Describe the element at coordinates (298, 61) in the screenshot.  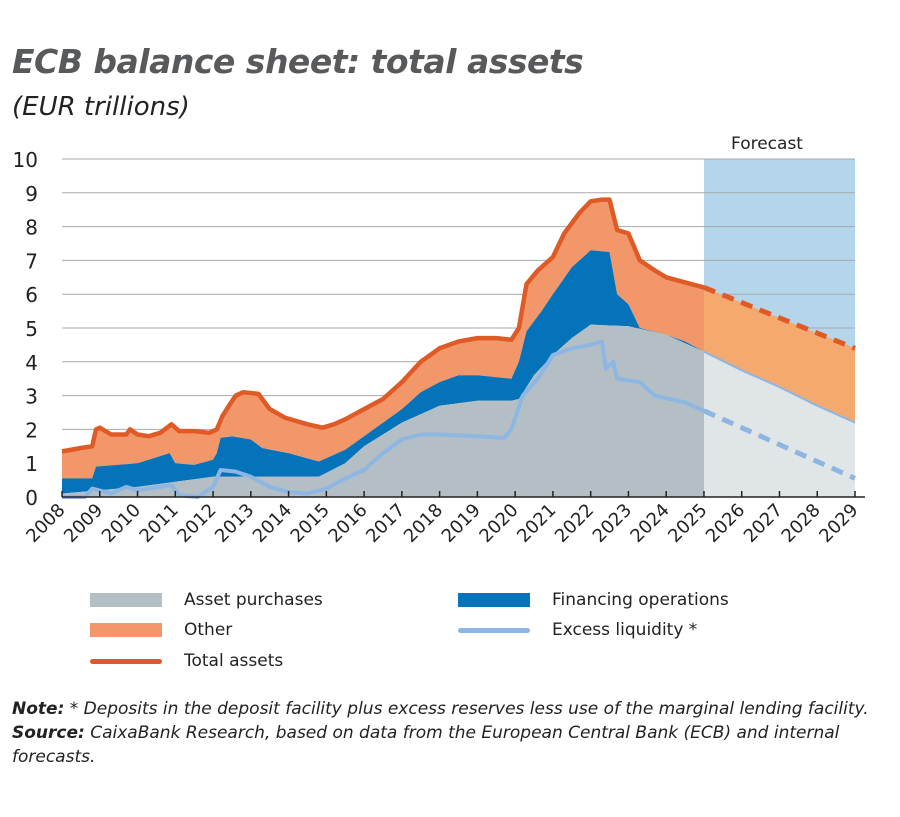
I see `chart-title: ECB balance sheet: total assets` at that location.